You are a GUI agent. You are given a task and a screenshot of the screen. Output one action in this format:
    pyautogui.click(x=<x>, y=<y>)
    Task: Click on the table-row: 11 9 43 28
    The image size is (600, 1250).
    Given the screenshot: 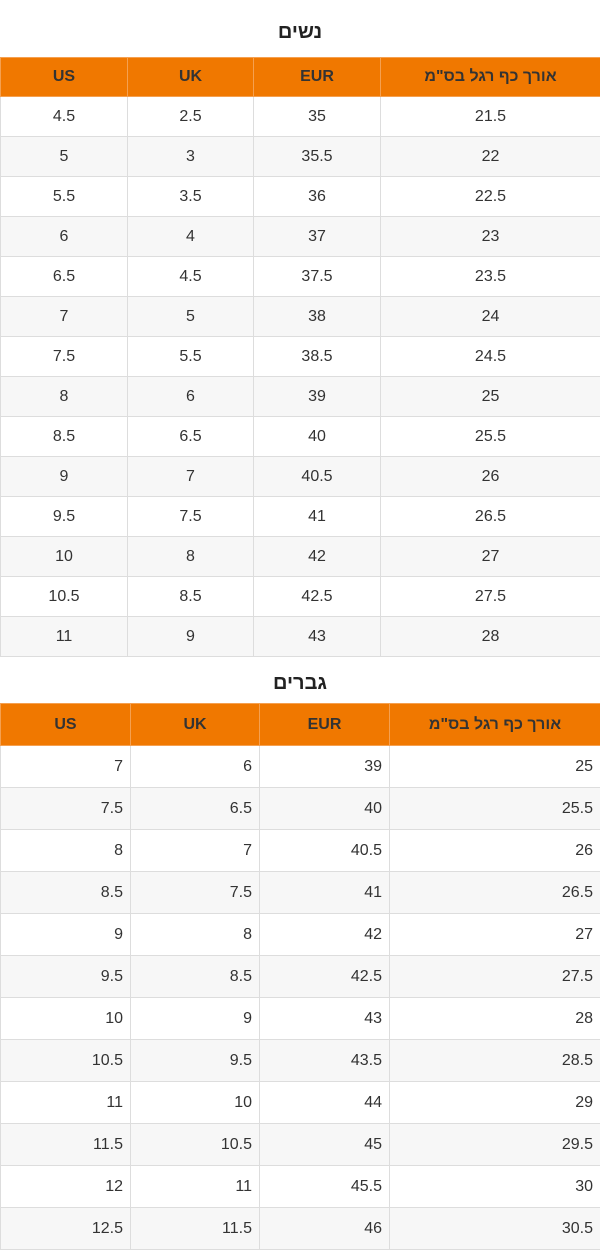 What is the action you would take?
    pyautogui.click(x=300, y=636)
    